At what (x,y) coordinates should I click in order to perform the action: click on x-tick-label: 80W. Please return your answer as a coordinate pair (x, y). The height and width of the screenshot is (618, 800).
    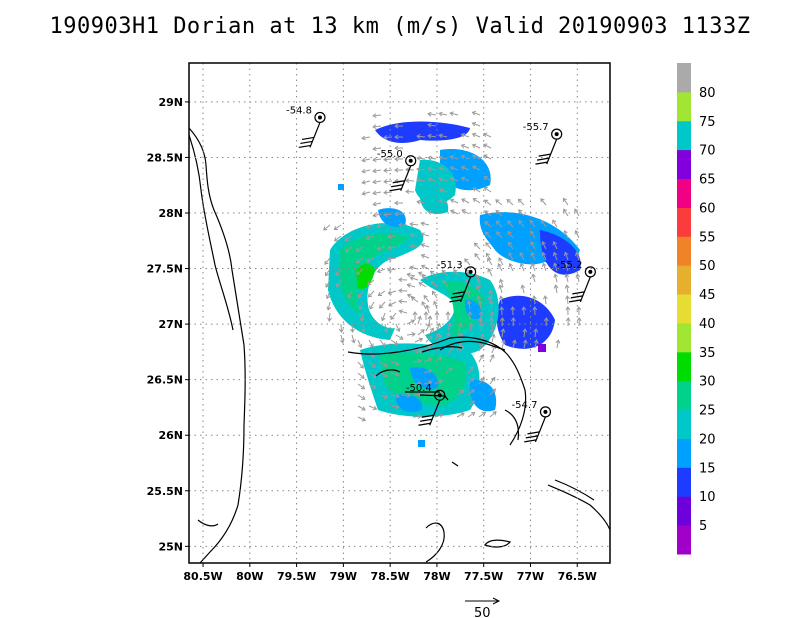
    Looking at the image, I should click on (249, 576).